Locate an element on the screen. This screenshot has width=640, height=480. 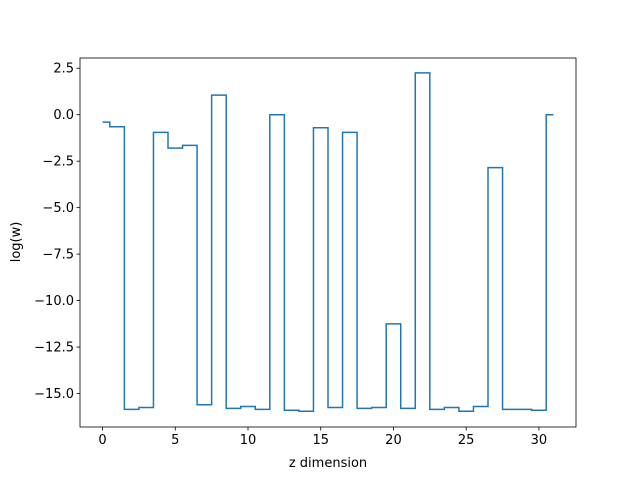
x-tick-label: 15 is located at coordinates (320, 440).